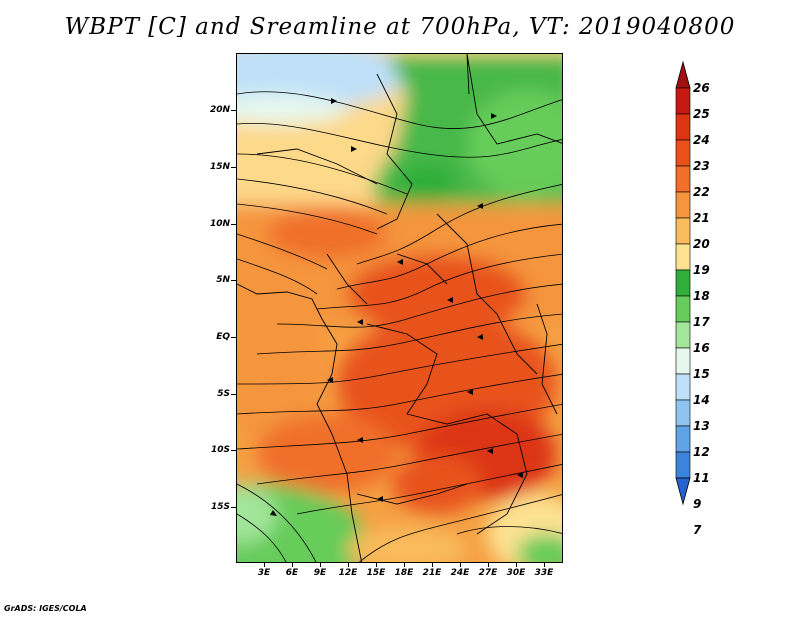 The image size is (800, 618). Describe the element at coordinates (701, 348) in the screenshot. I see `colorbar-label: 16` at that location.